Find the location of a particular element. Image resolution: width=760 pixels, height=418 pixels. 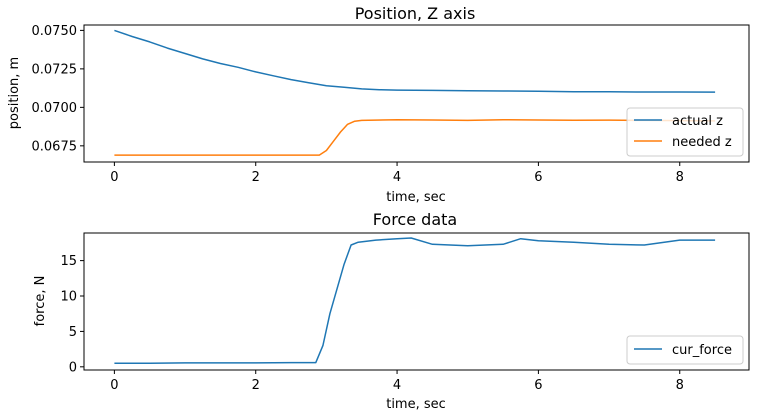

force-x-tick-label: 4 is located at coordinates (397, 385).